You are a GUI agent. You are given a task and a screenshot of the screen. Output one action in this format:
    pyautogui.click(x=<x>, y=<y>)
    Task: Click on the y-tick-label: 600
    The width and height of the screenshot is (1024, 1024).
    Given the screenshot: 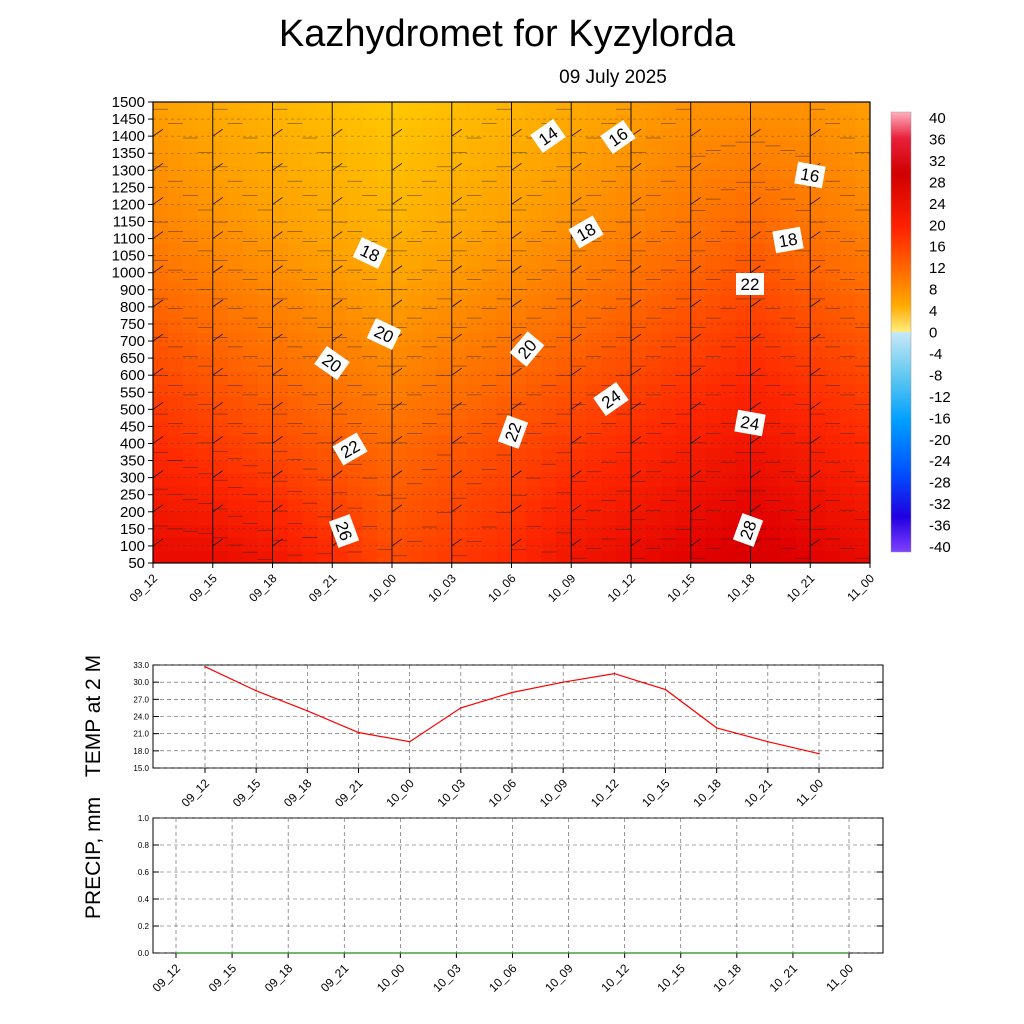 What is the action you would take?
    pyautogui.click(x=132, y=375)
    